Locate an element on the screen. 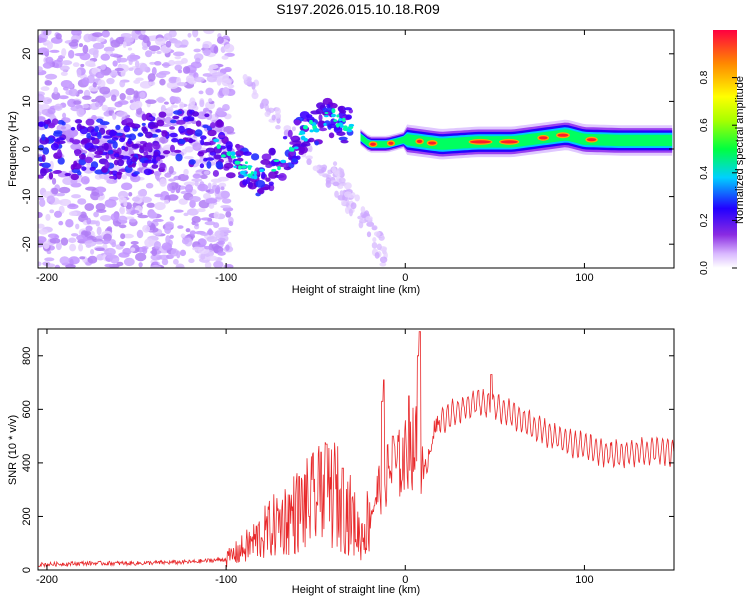 Image resolution: width=750 pixels, height=600 pixels. spectrogram-x-tick-label: -100 is located at coordinates (226, 278).